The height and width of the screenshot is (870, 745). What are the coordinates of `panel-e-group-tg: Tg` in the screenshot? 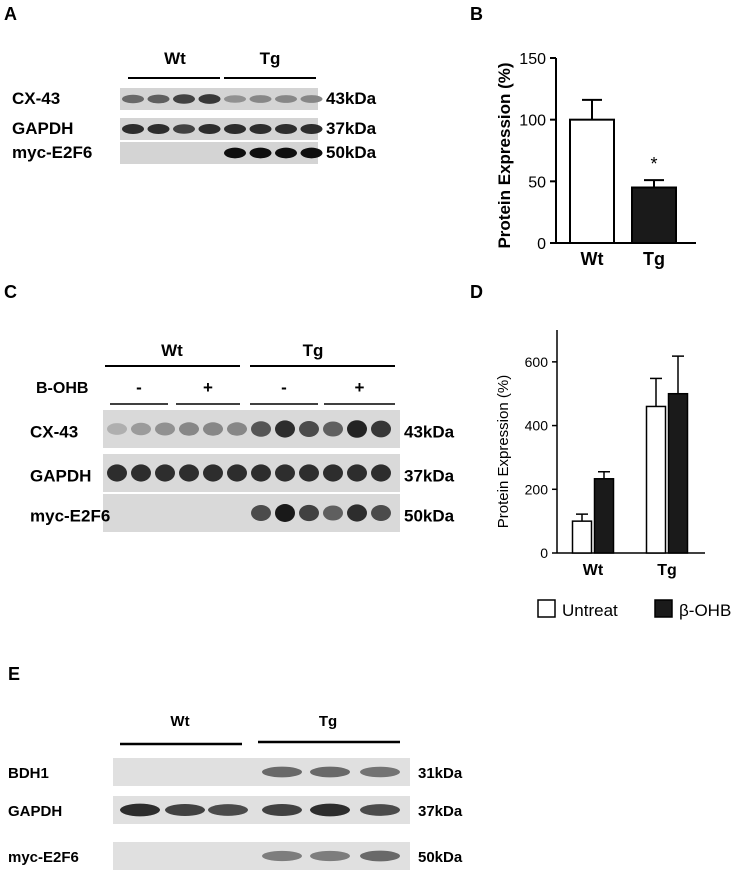 It's located at (328, 721).